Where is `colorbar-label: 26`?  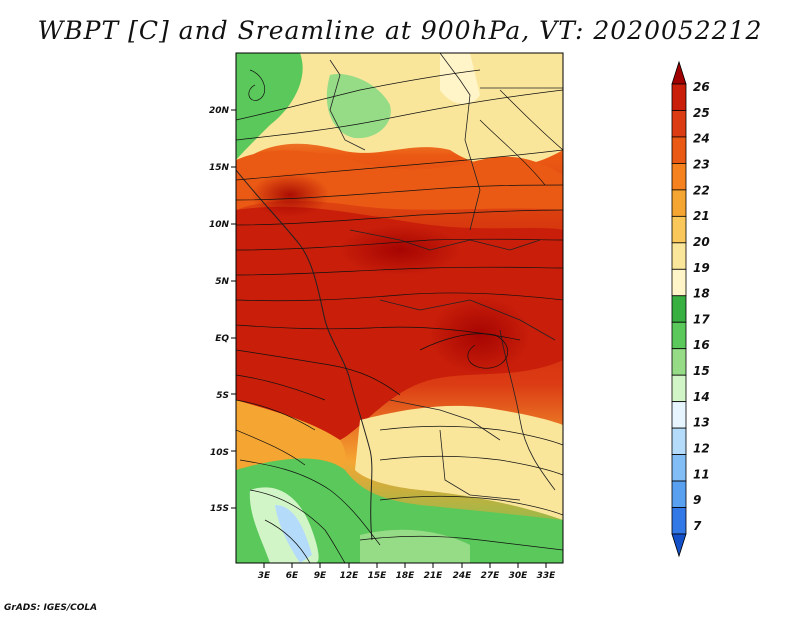 colorbar-label: 26 is located at coordinates (701, 87).